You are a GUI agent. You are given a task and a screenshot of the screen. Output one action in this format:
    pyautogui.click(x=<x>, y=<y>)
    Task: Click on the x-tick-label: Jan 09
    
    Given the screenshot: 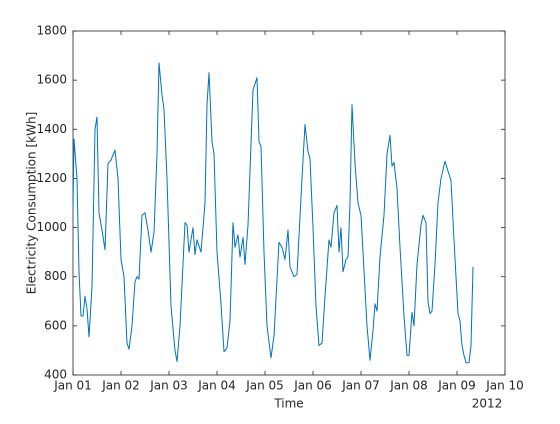 What is the action you would take?
    pyautogui.click(x=456, y=386)
    